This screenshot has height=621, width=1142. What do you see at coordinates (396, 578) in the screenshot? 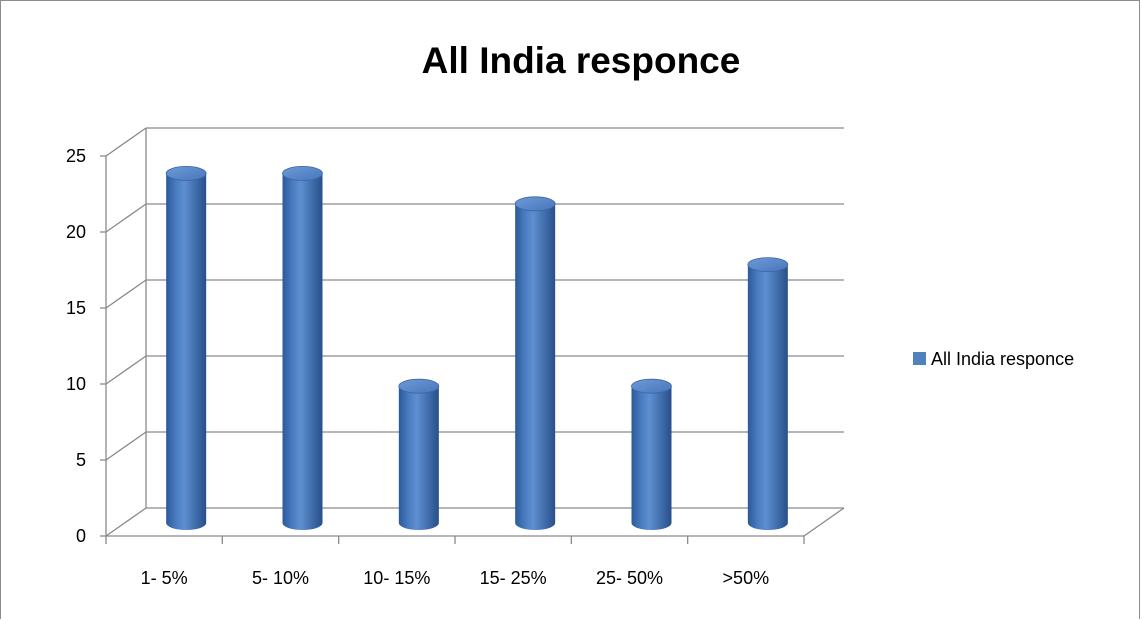
I see `x-tick-label: 10- 15%` at bounding box center [396, 578].